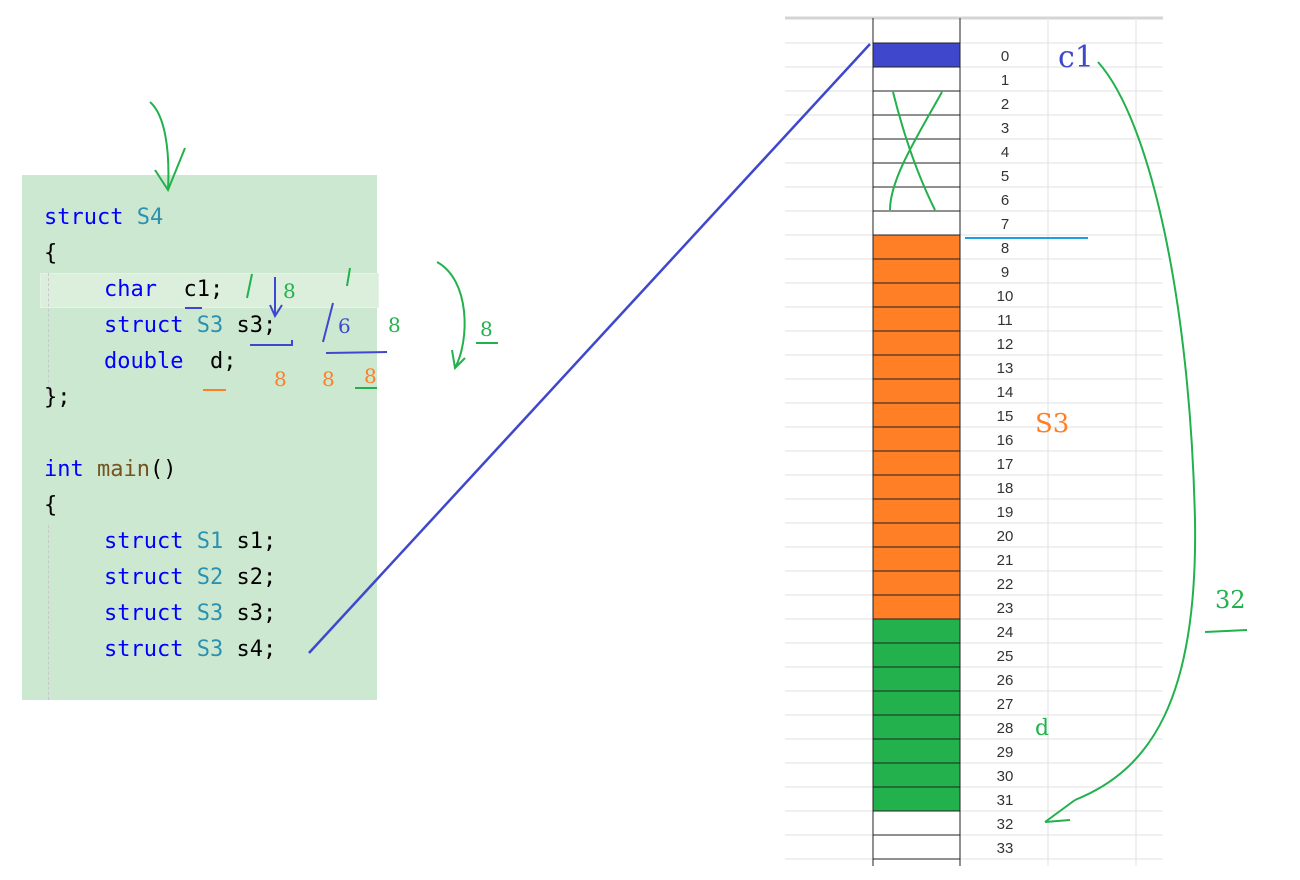 This screenshot has width=1300, height=880. Describe the element at coordinates (250, 613) in the screenshot. I see `code-token: s3;` at that location.